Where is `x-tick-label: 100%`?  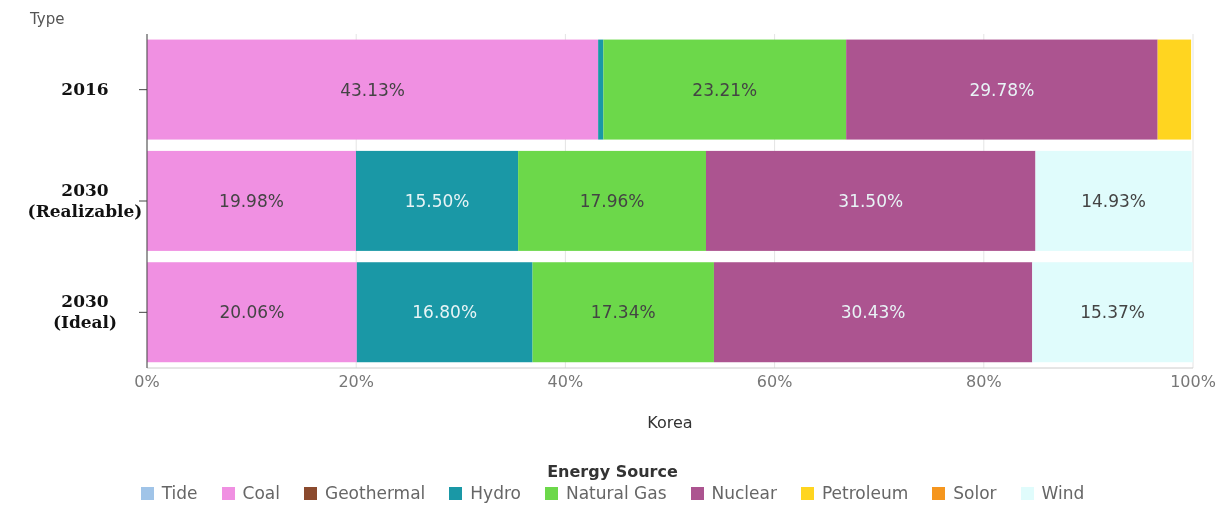 x-tick-label: 100% is located at coordinates (1193, 382).